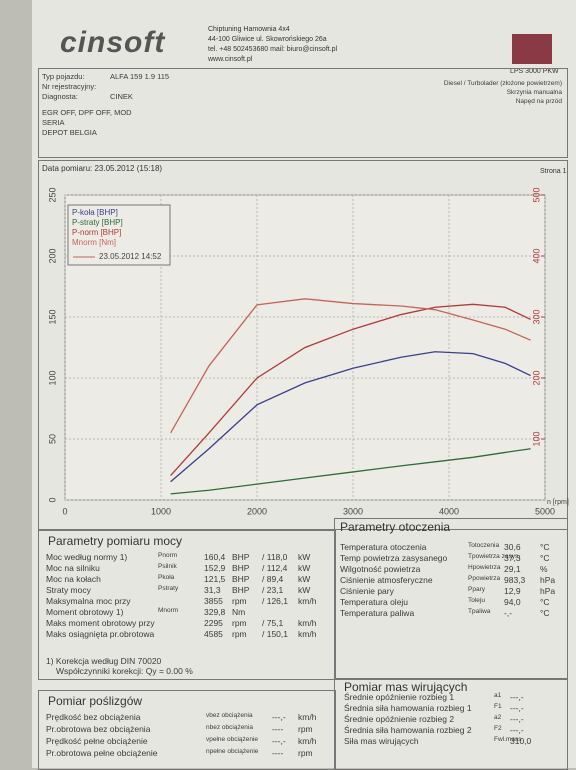  What do you see at coordinates (102, 753) in the screenshot?
I see `cell: Pr.obrotowa pełne obciążenie` at bounding box center [102, 753].